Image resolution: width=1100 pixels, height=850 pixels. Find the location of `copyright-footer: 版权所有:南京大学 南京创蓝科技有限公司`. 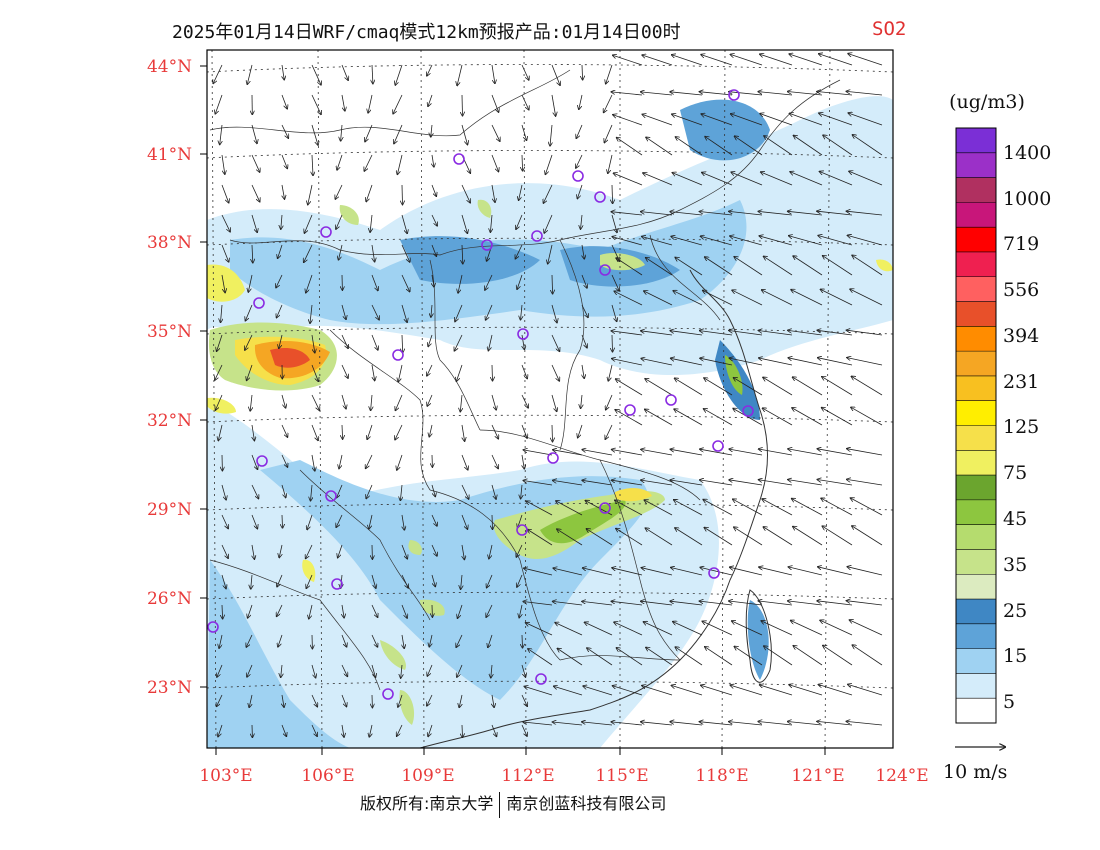

copyright-footer: 版权所有:南京大学 南京创蓝科技有限公司 is located at coordinates (513, 804).